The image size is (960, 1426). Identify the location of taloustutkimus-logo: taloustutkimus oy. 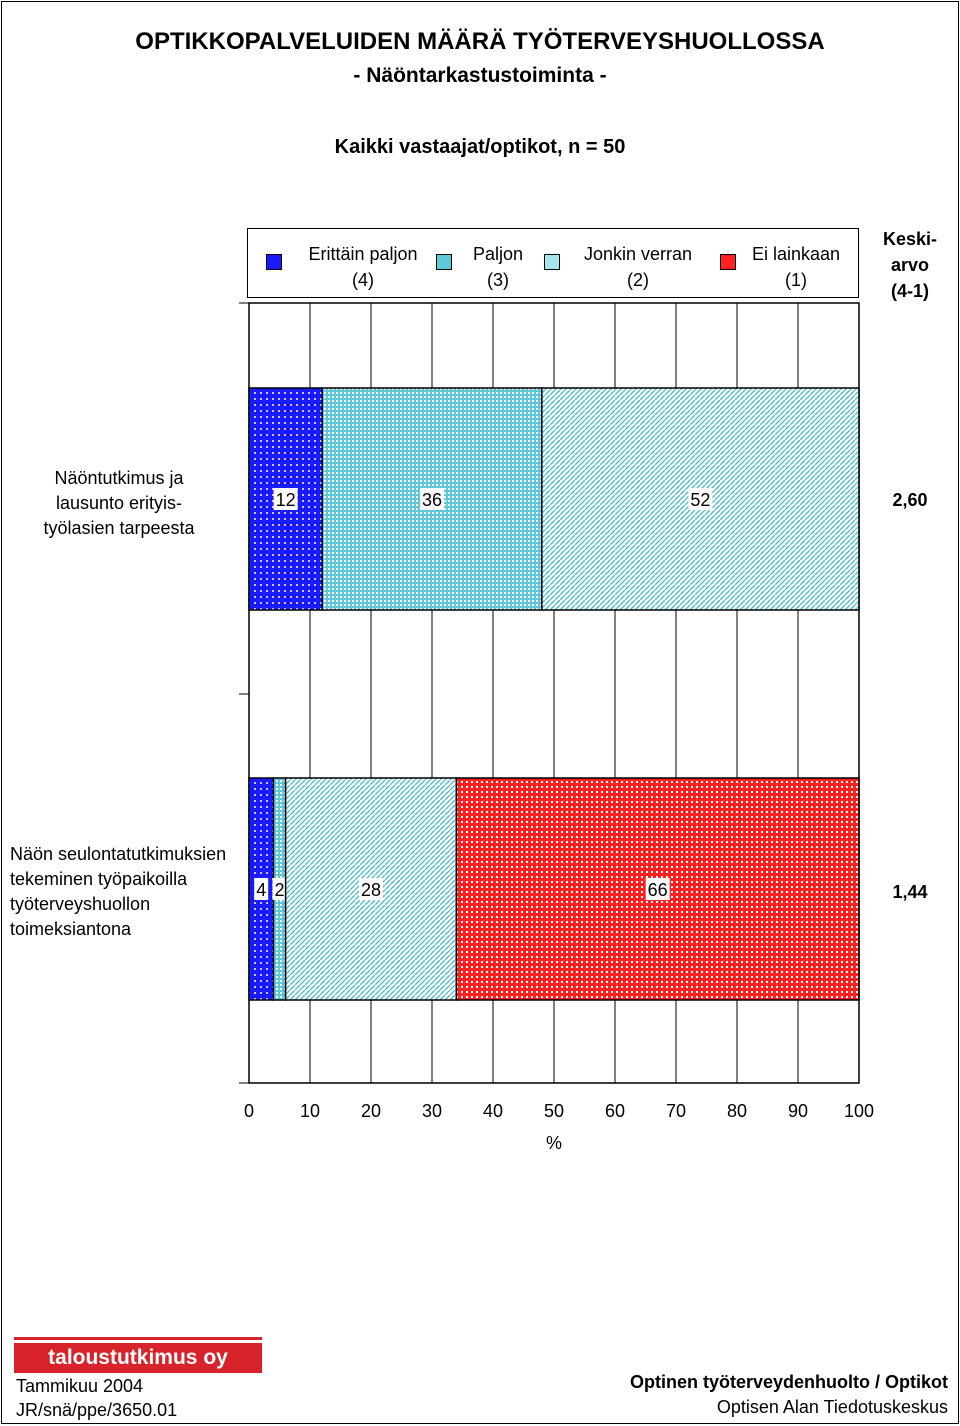
(138, 1356).